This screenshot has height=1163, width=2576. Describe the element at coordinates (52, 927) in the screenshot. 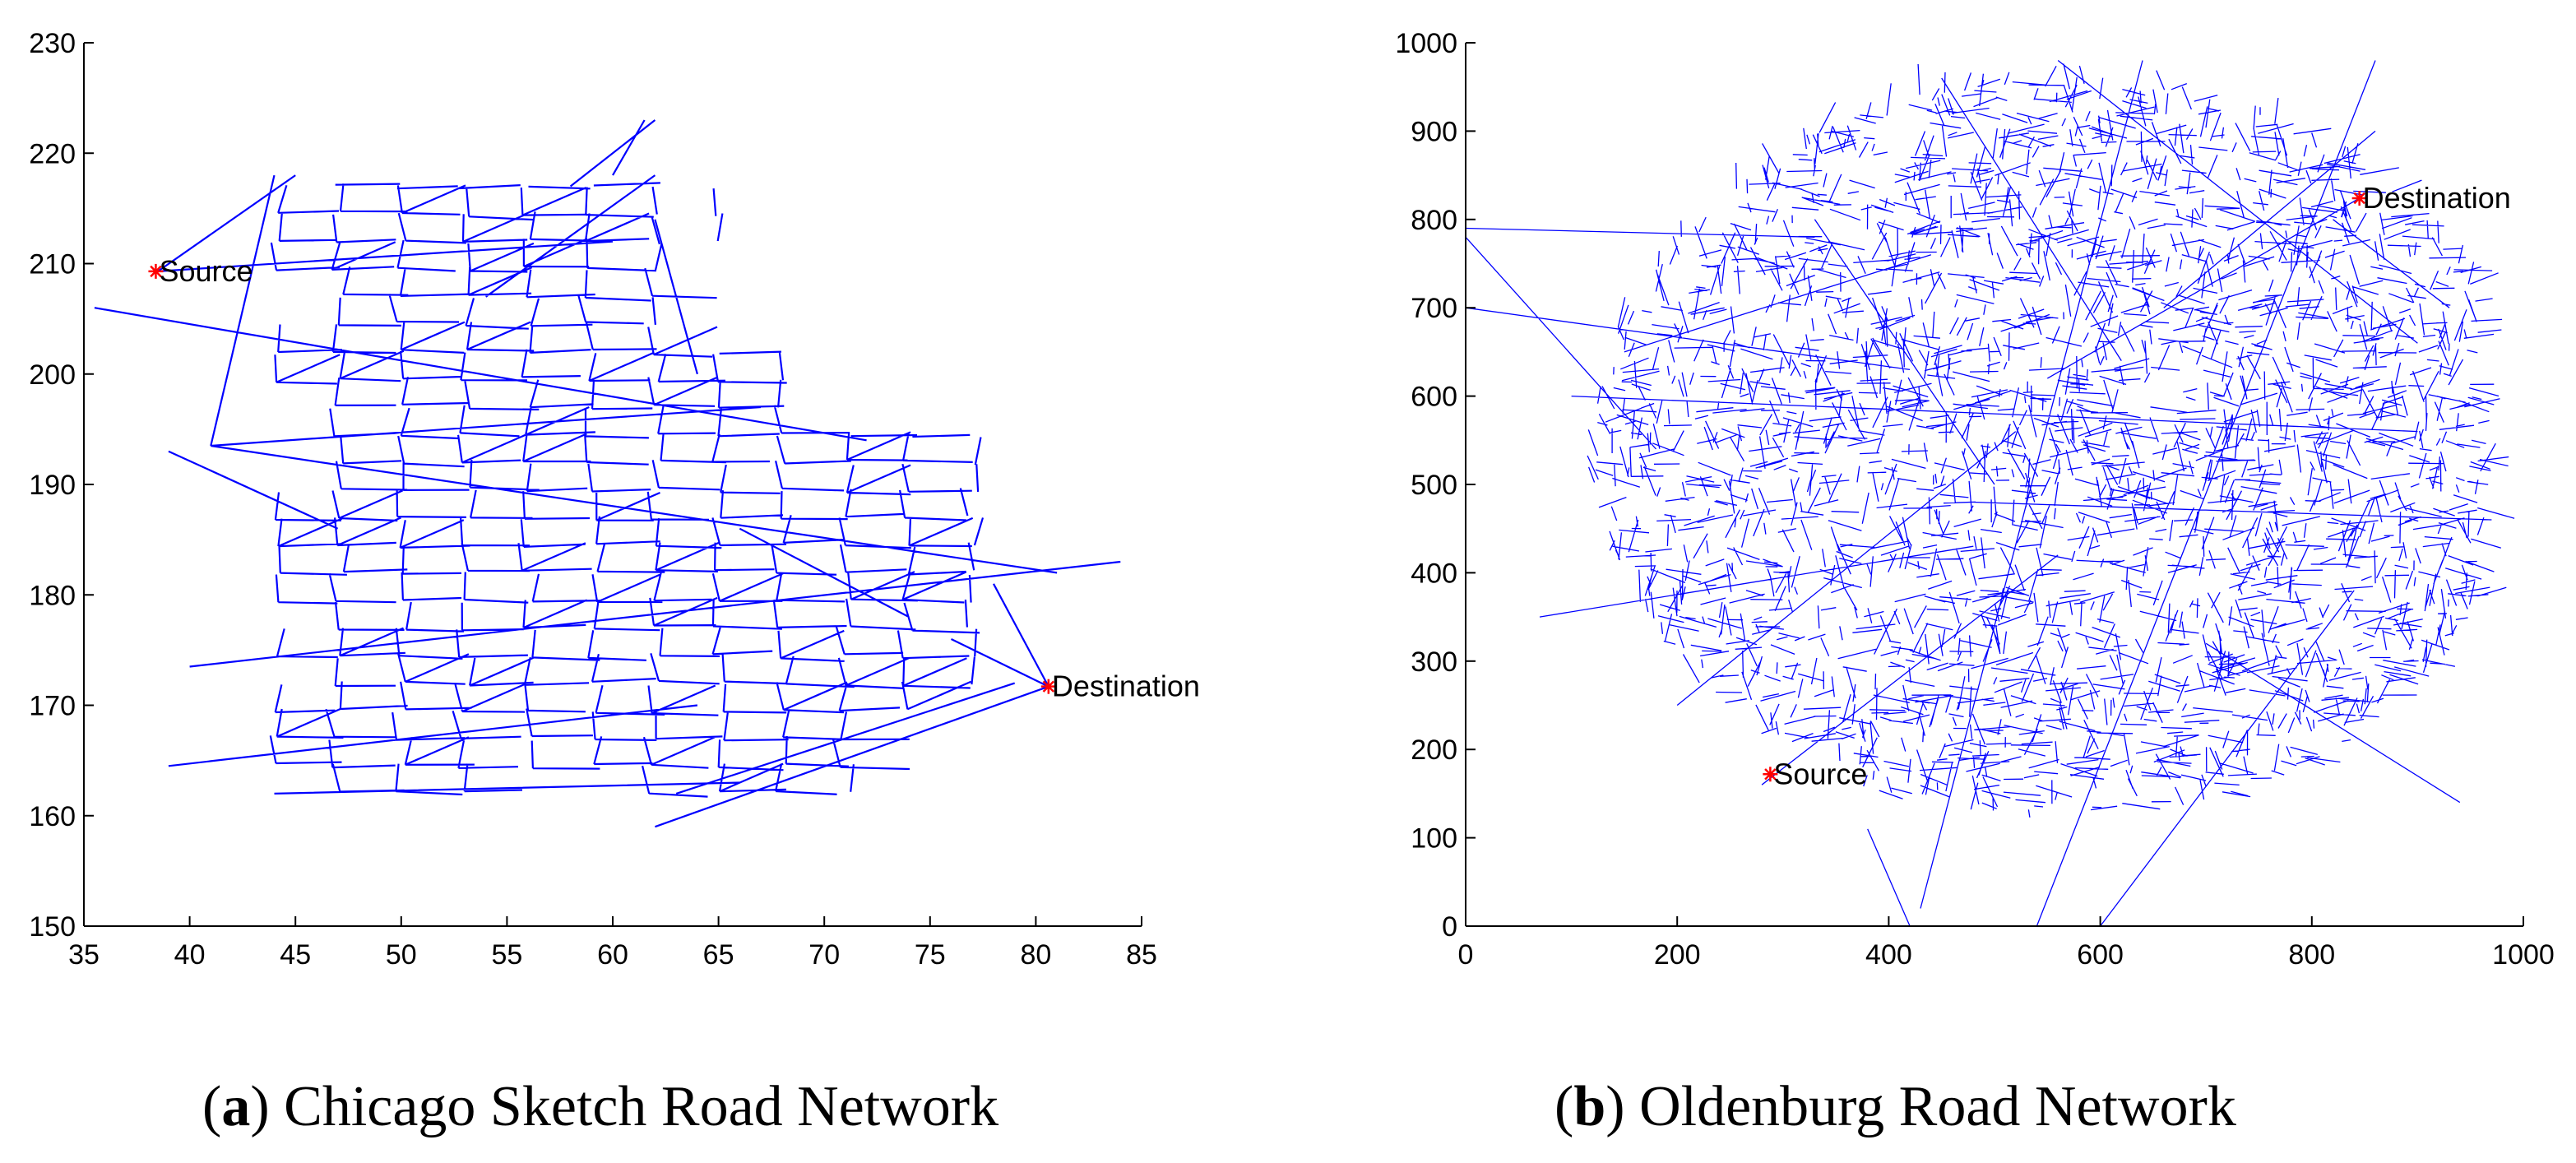

I see `y-tick-label-a: 150` at that location.